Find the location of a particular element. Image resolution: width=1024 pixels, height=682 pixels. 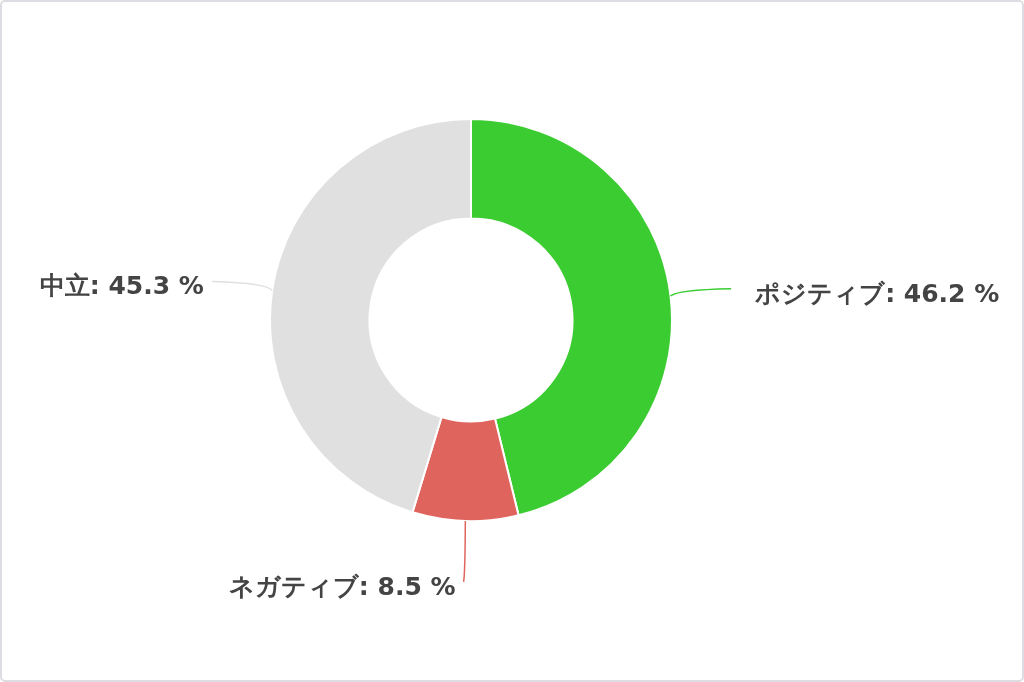

slice-label: 中立: 45.3 % is located at coordinates (121, 286).